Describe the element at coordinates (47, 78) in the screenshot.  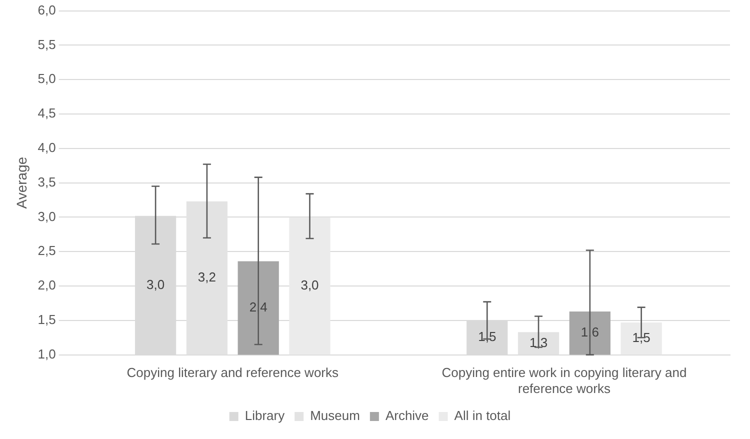
I see `y-tick-label: 5,0` at that location.